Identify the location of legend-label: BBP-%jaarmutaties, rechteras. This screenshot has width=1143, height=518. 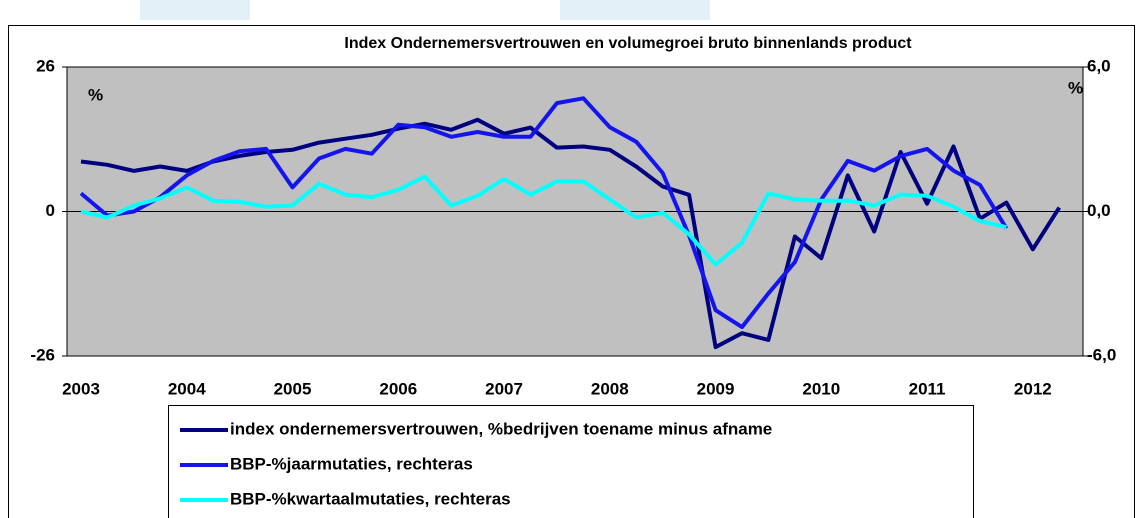
(351, 463).